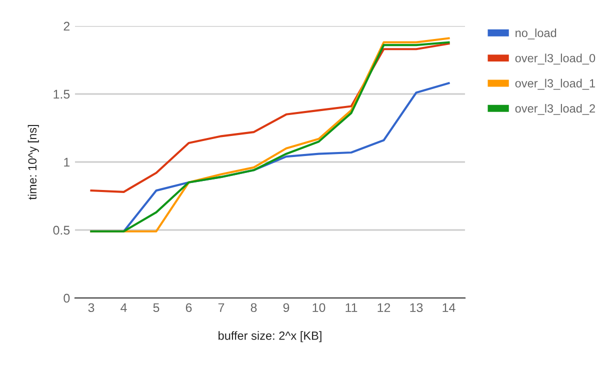 The image size is (600, 371). Describe the element at coordinates (352, 307) in the screenshot. I see `x-tick-label: 11` at that location.